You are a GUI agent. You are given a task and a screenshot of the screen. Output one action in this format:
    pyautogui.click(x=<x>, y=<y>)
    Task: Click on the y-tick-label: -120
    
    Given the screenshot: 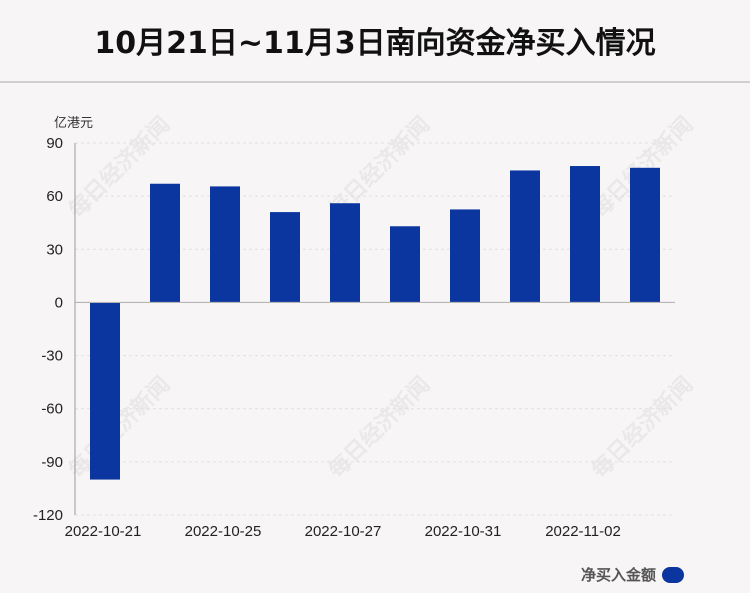 What is the action you would take?
    pyautogui.click(x=48, y=515)
    